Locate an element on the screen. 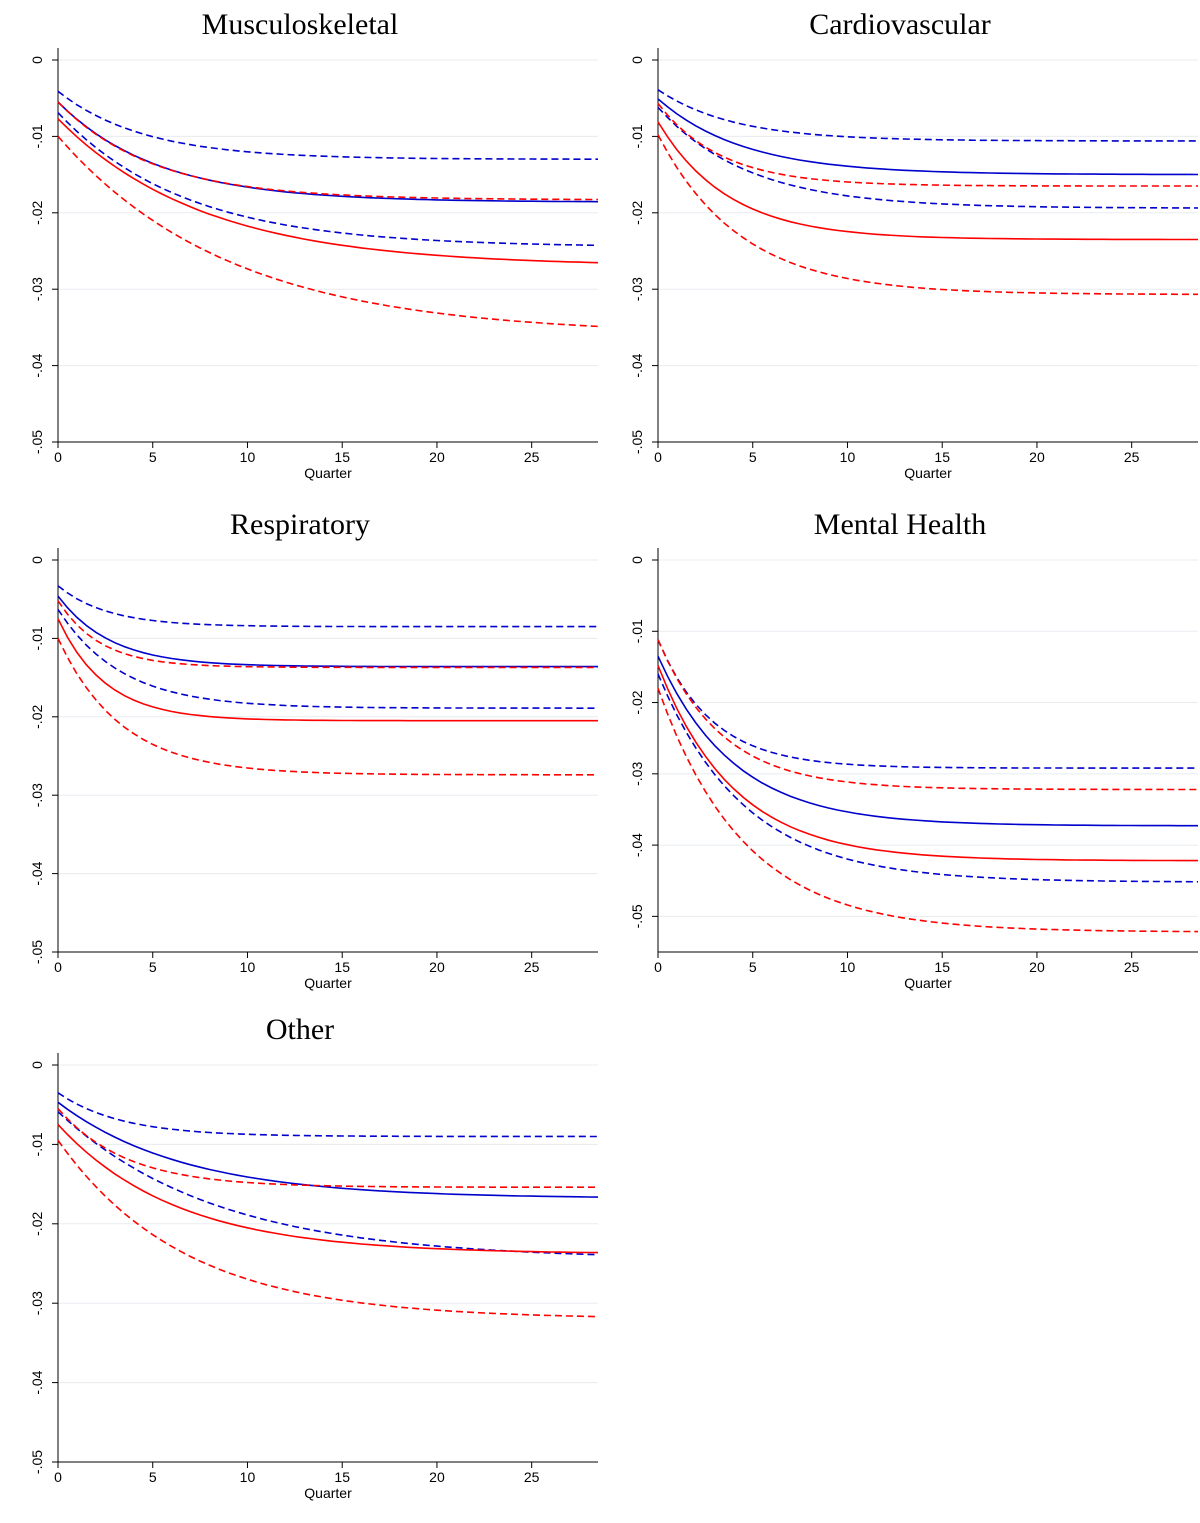 This screenshot has width=1200, height=1523. chart-other: 0 -.01 -.02 -.03 -.04 -.05 0 5 10 15 20 25 Quarter is located at coordinates (314, 1277).